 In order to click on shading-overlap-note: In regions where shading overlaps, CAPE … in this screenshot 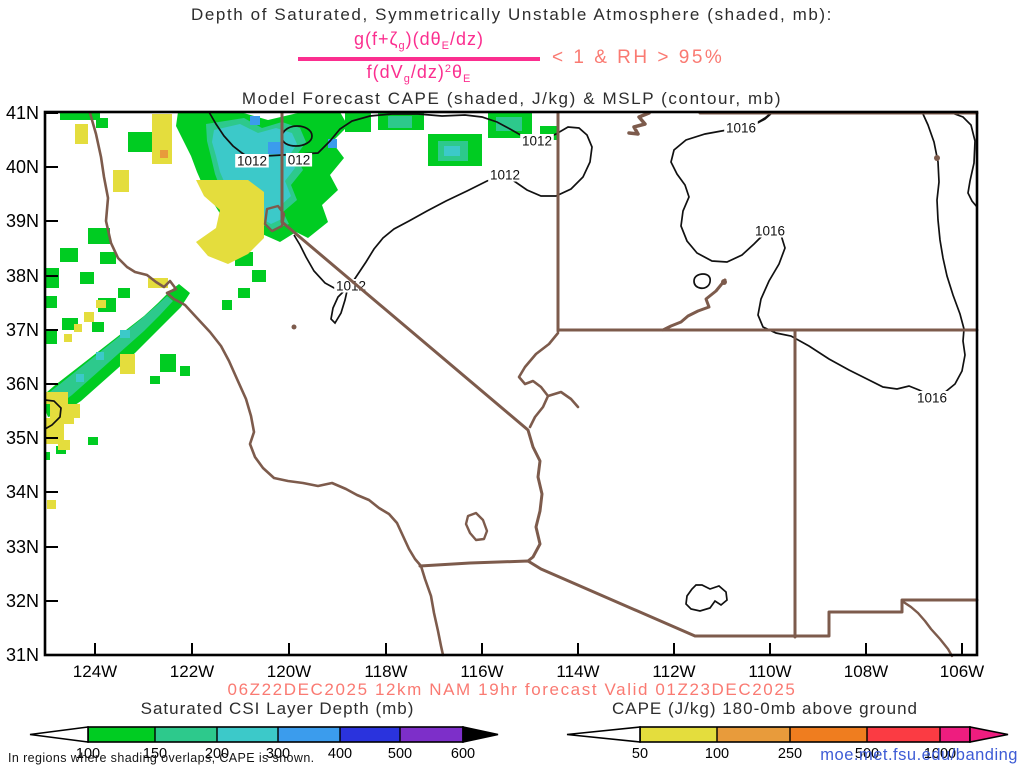, I will do `click(161, 758)`.